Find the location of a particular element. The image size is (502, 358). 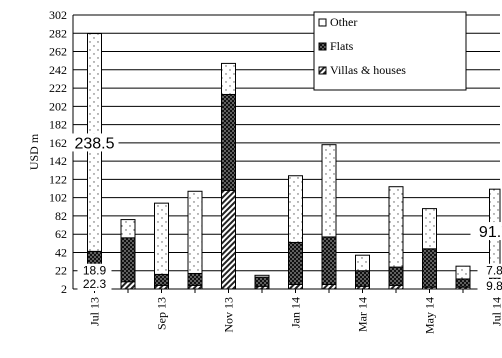

y-tick-label: 182 is located at coordinates (58, 125).